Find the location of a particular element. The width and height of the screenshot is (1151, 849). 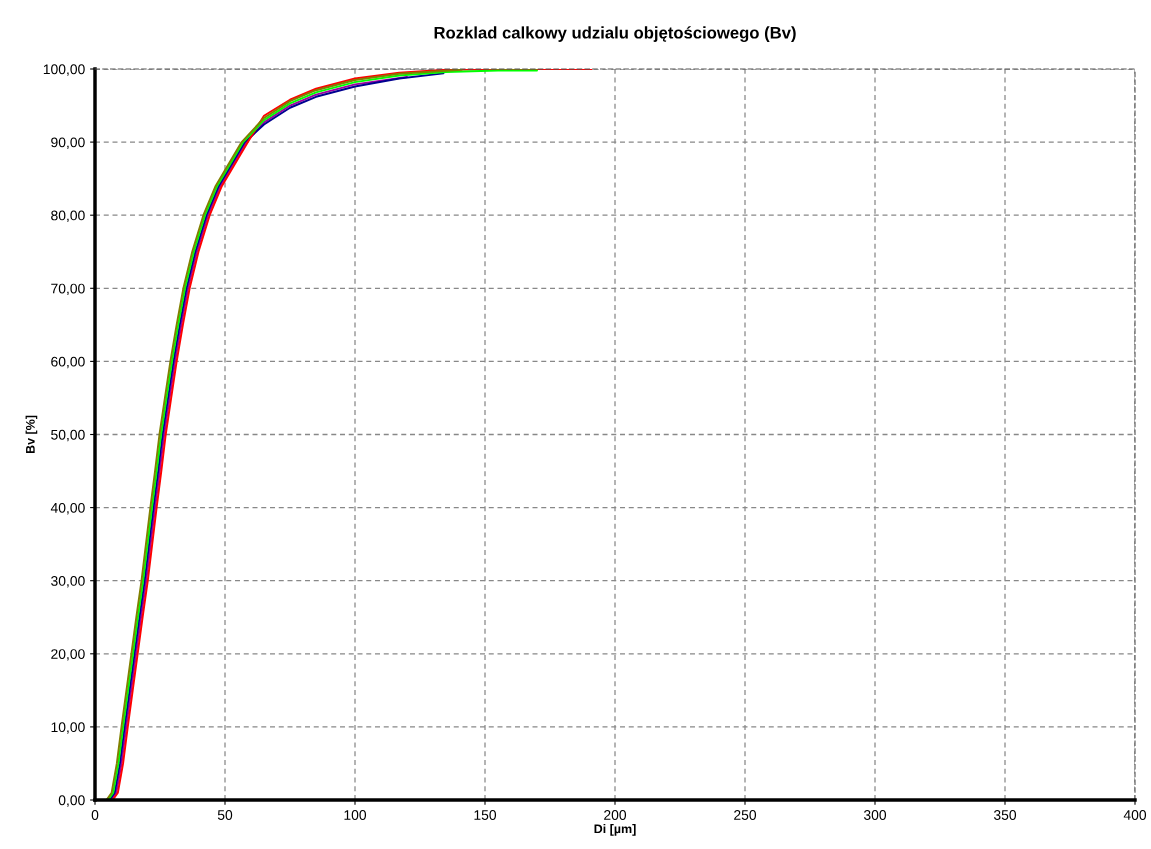

y-tick-label: 70,00 is located at coordinates (68, 289).